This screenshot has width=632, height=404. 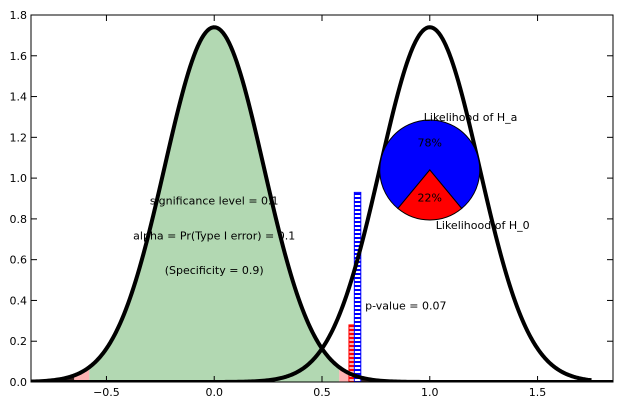 What do you see at coordinates (19, 15) in the screenshot?
I see `y-tick-label-9: 1.8` at bounding box center [19, 15].